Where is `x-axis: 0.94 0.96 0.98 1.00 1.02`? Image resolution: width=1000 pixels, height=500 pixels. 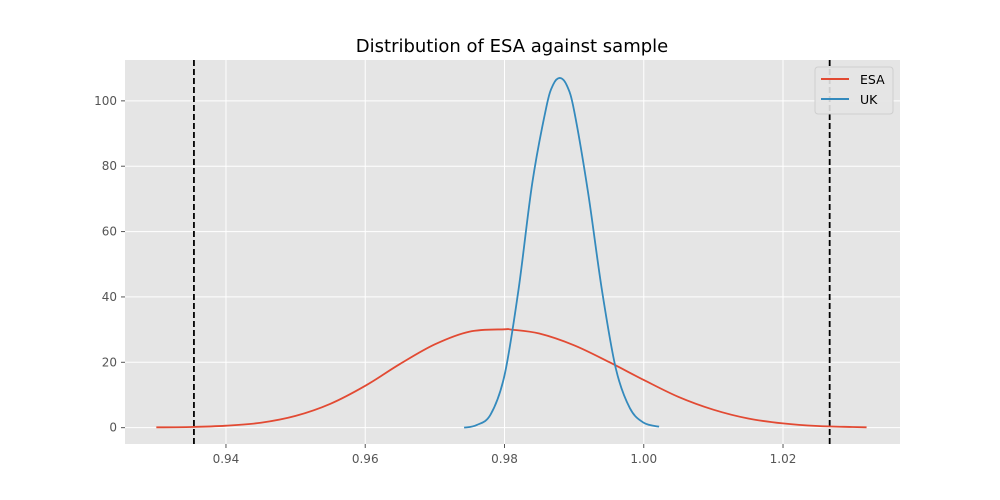 x-axis: 0.94 0.96 0.98 1.00 1.02 is located at coordinates (505, 455).